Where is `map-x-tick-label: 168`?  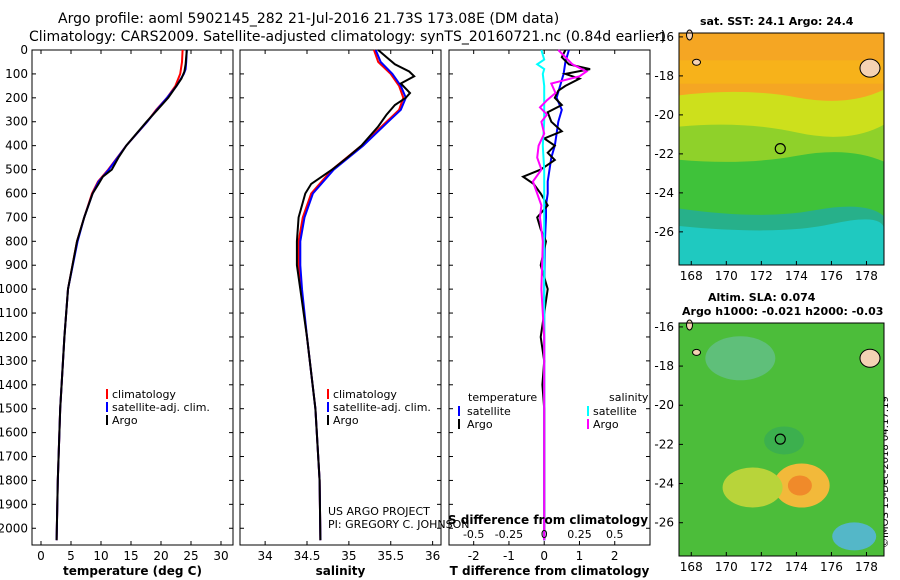 map-x-tick-label: 168 is located at coordinates (691, 276).